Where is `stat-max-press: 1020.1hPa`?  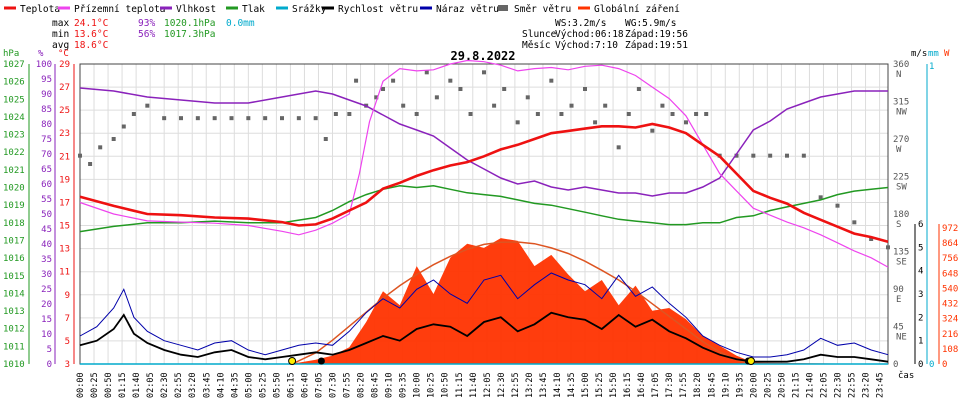
stat-max-press: 1020.1hPa is located at coordinates (189, 23).